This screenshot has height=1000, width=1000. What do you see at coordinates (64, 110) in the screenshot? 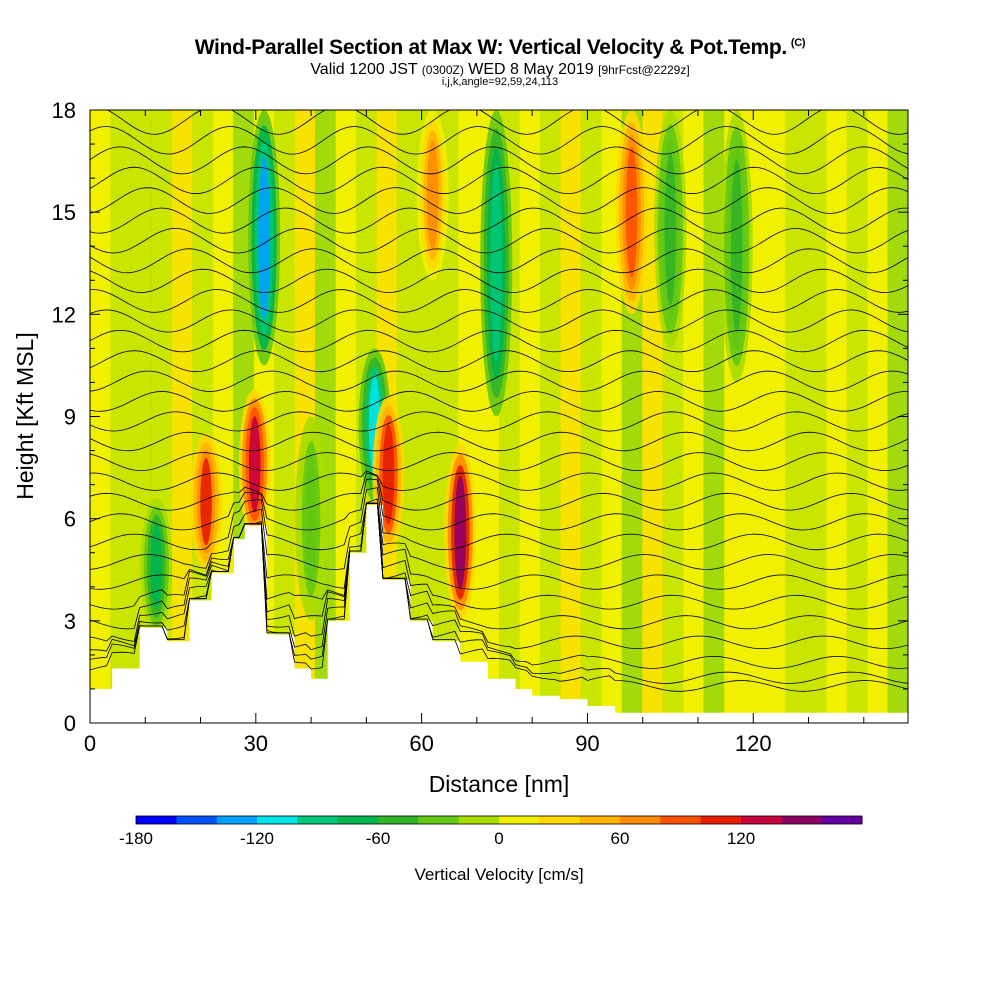
I see `y-tick-label: 18` at bounding box center [64, 110].